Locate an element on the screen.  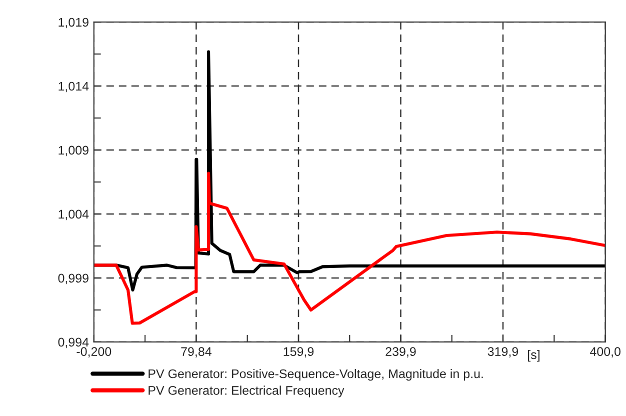
x-tick-label: 159,9 is located at coordinates (299, 352).